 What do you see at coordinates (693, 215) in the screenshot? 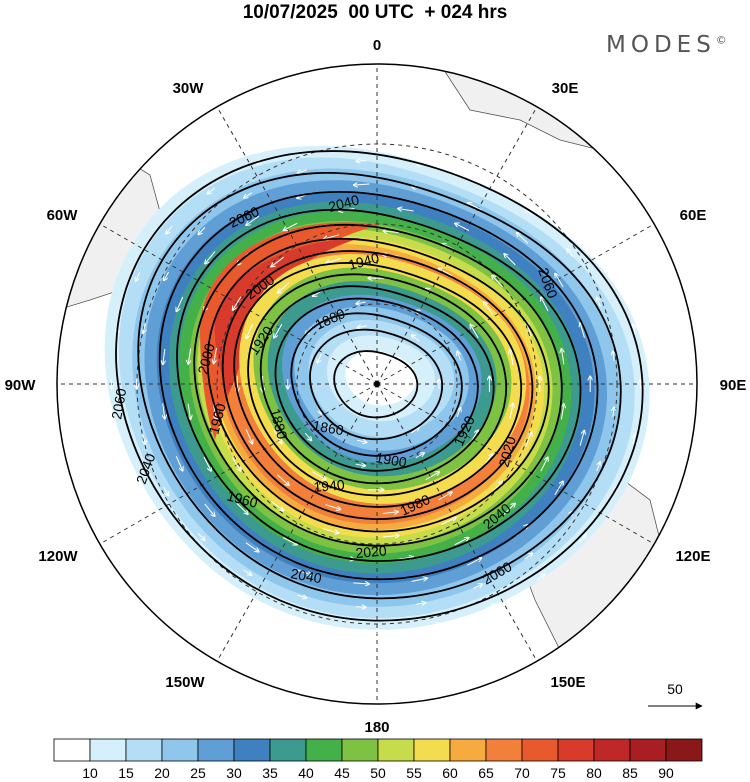
I see `lon-label-60e: 60E` at bounding box center [693, 215].